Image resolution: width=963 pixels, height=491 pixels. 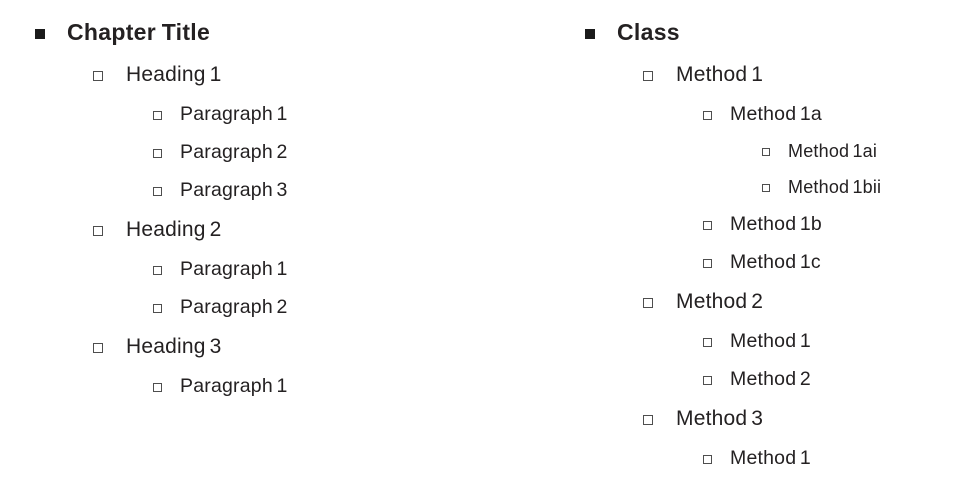 I want to click on list-item: Method 1ai, so click(x=770, y=151).